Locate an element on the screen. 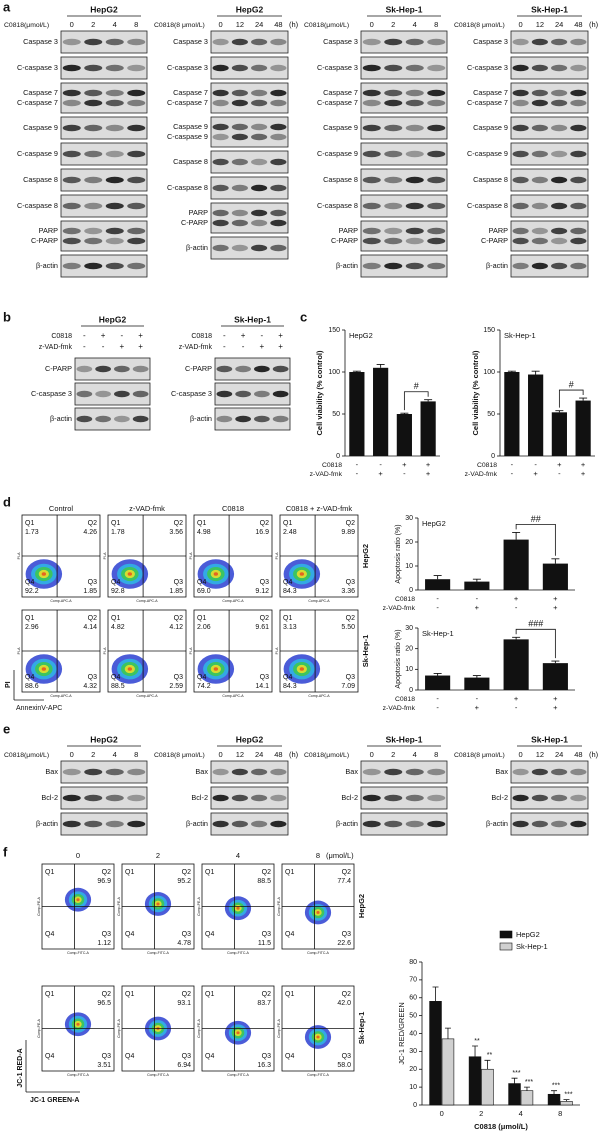  quadrant-value: 96.5 is located at coordinates (104, 1003).